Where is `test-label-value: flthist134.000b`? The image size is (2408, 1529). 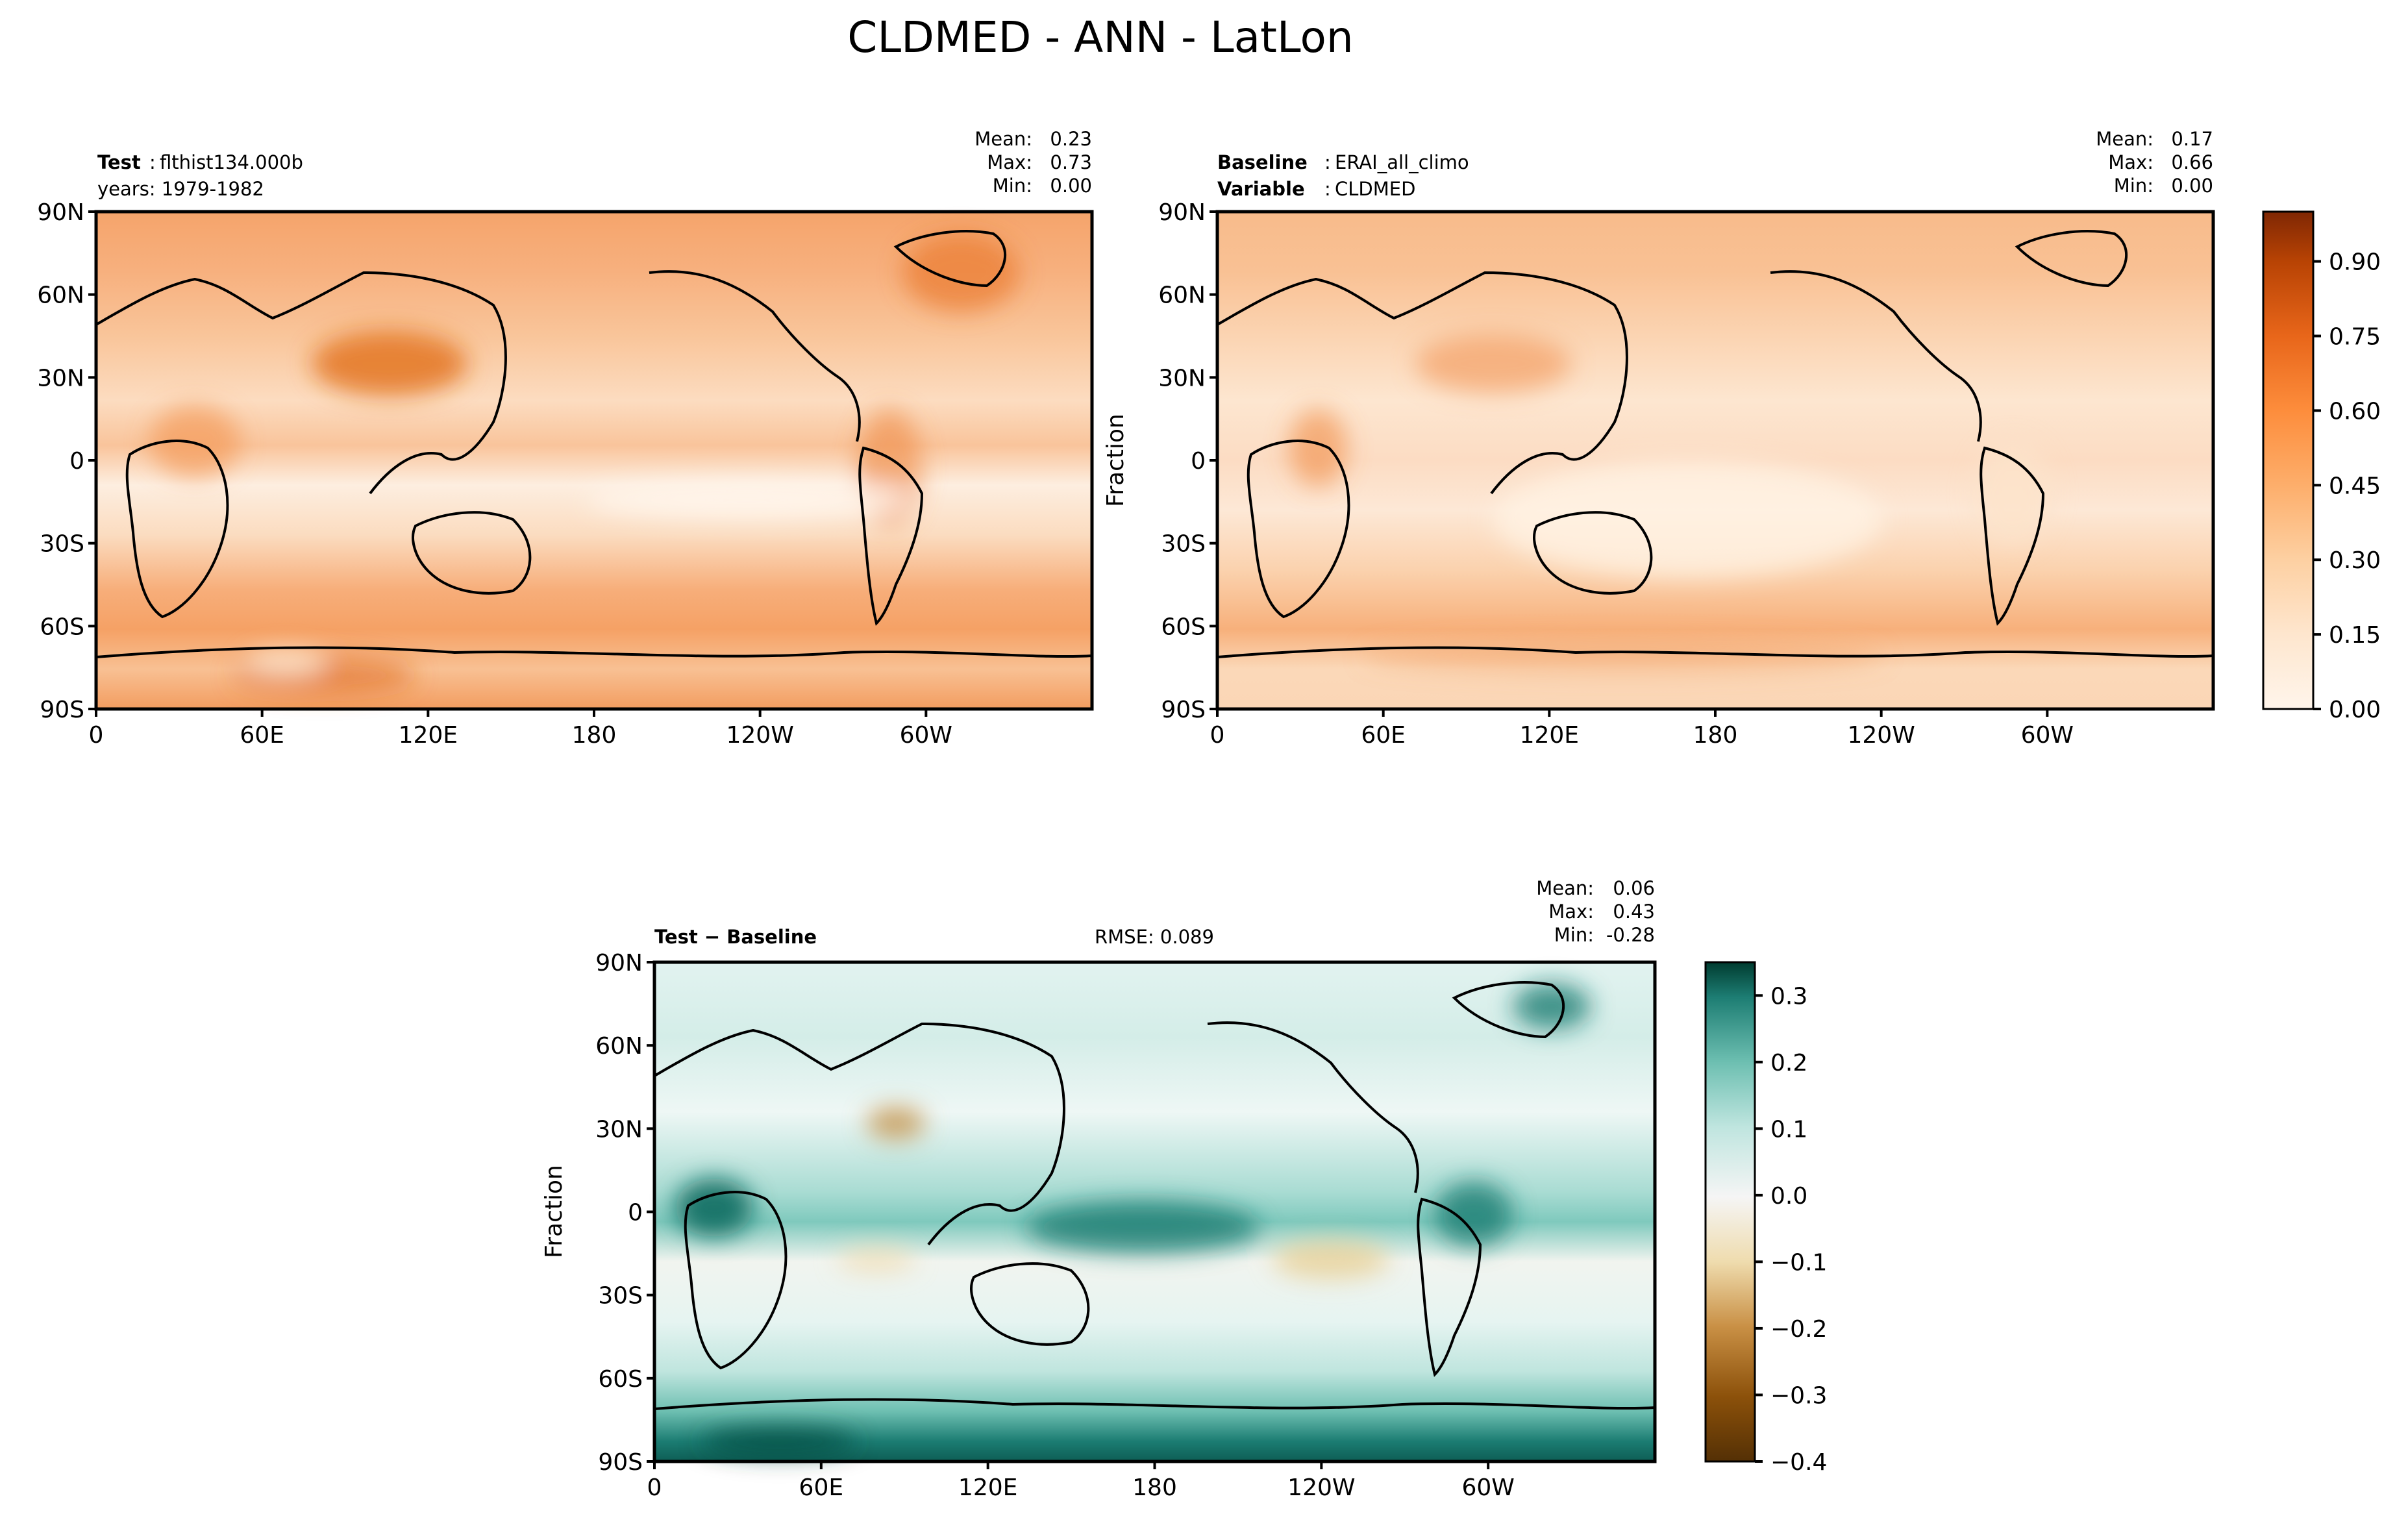
test-label-value: flthist134.000b is located at coordinates (231, 162).